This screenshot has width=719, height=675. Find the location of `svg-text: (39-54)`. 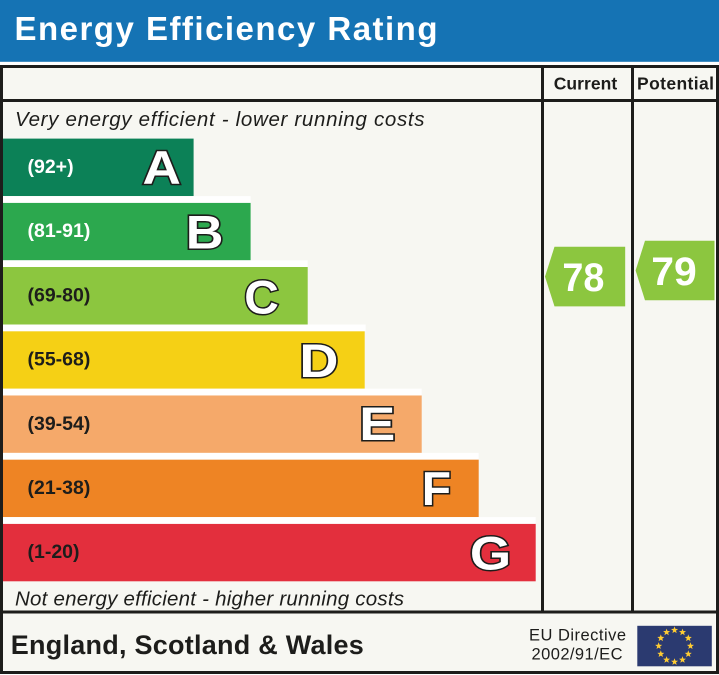

svg-text: (39-54) is located at coordinates (59, 424).